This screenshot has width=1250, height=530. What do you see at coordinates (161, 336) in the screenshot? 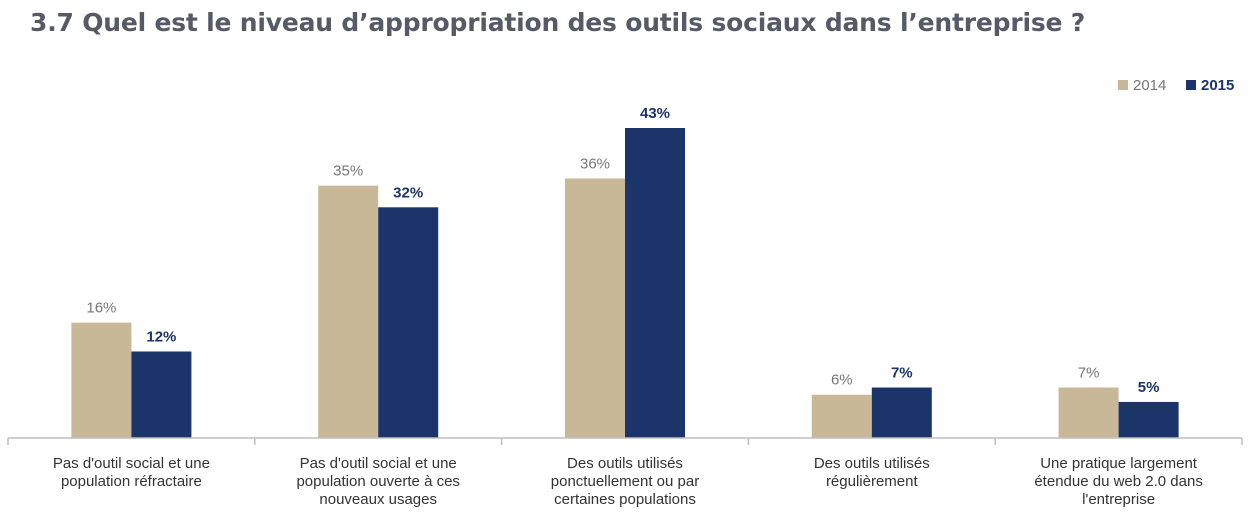
I see `data-label-2015-1: 12%` at bounding box center [161, 336].